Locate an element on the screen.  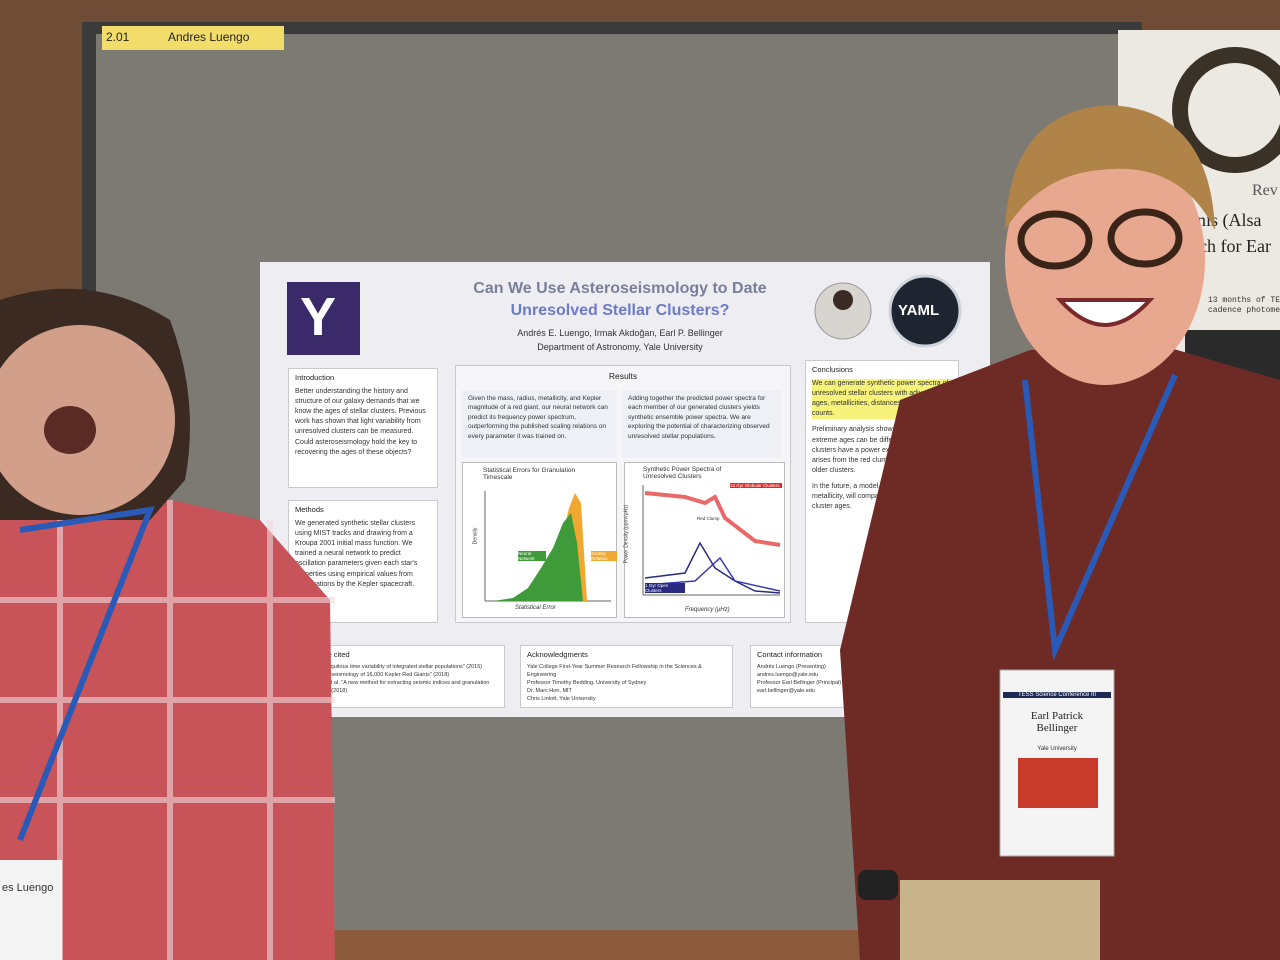
axis-label: Statistical Error is located at coordinates (535, 608).